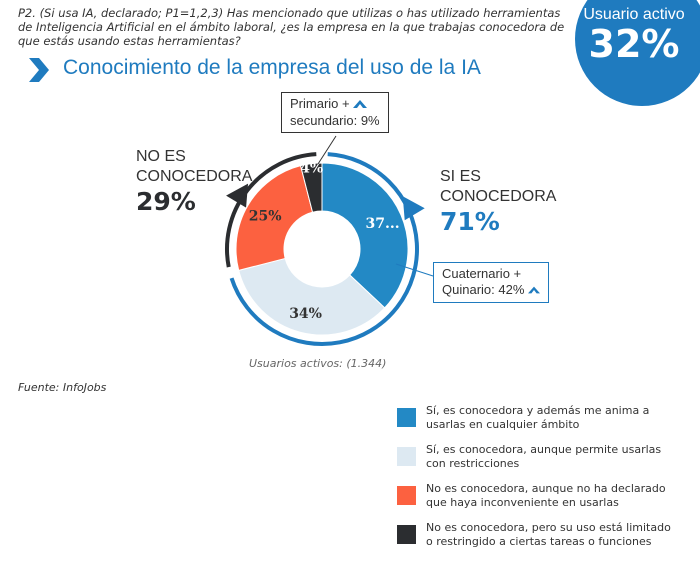 The height and width of the screenshot is (563, 700). I want to click on group-label-si: SI ES CONOCEDORA 71%, so click(498, 202).